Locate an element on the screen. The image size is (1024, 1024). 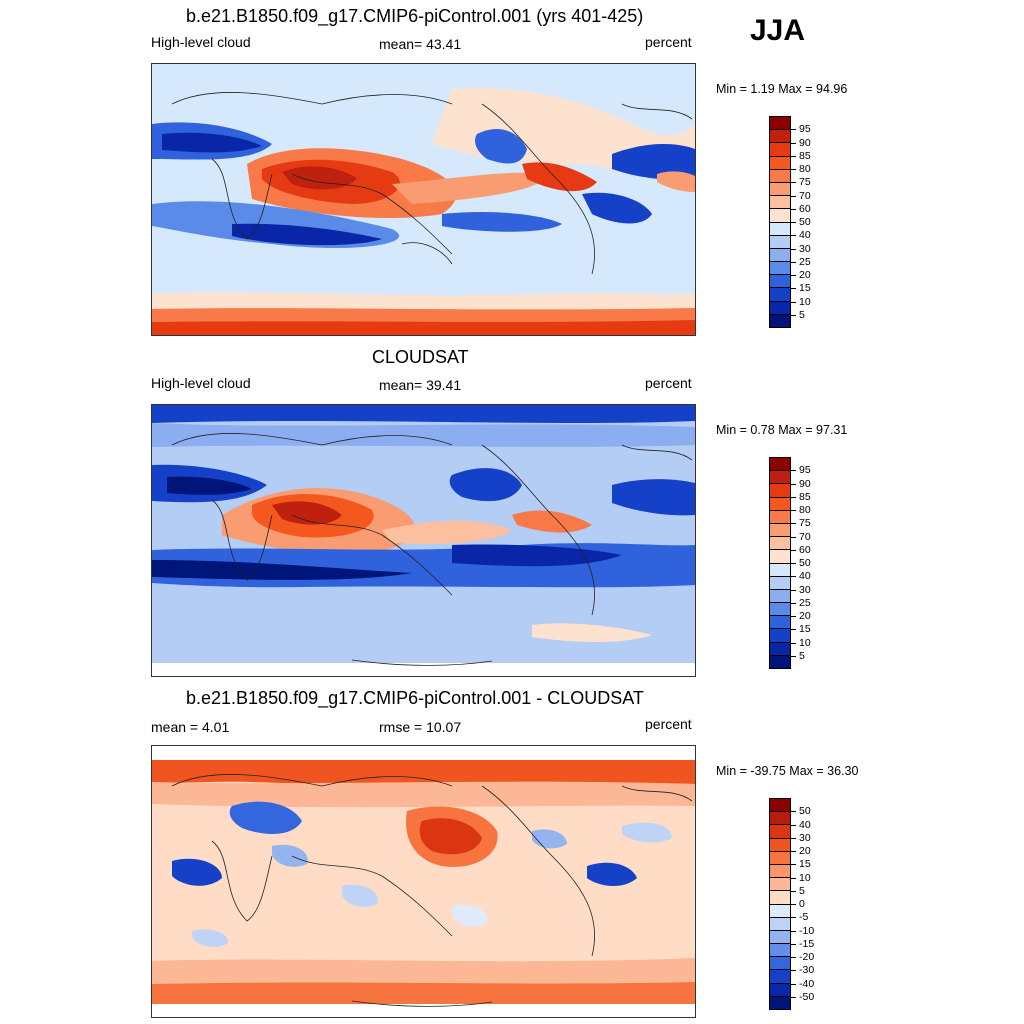
panel-2-colorbar-tick-label: 80 is located at coordinates (805, 510).